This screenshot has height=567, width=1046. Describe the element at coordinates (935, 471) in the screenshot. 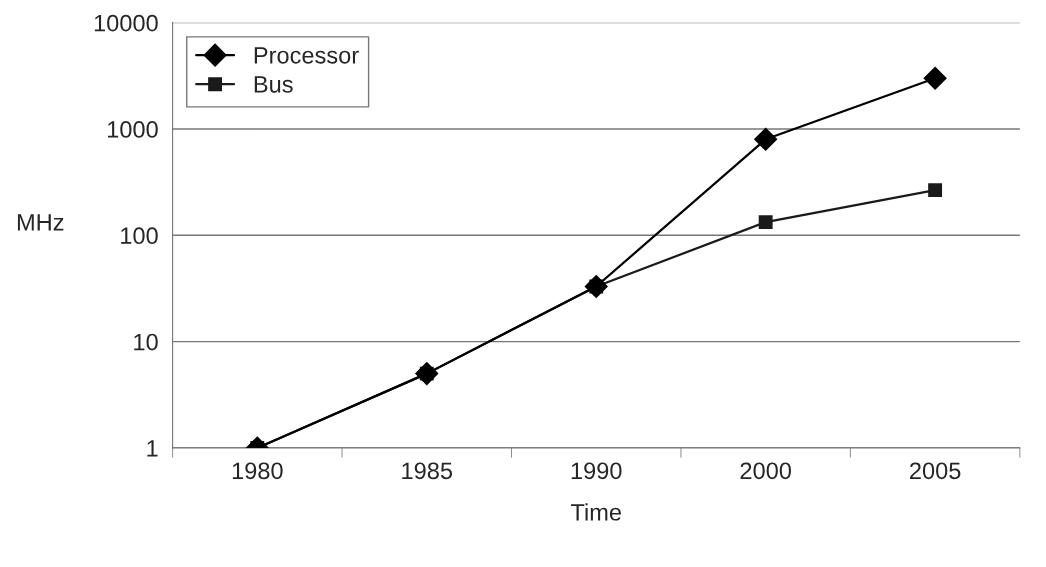

I see `x-tick-label: 2005` at that location.